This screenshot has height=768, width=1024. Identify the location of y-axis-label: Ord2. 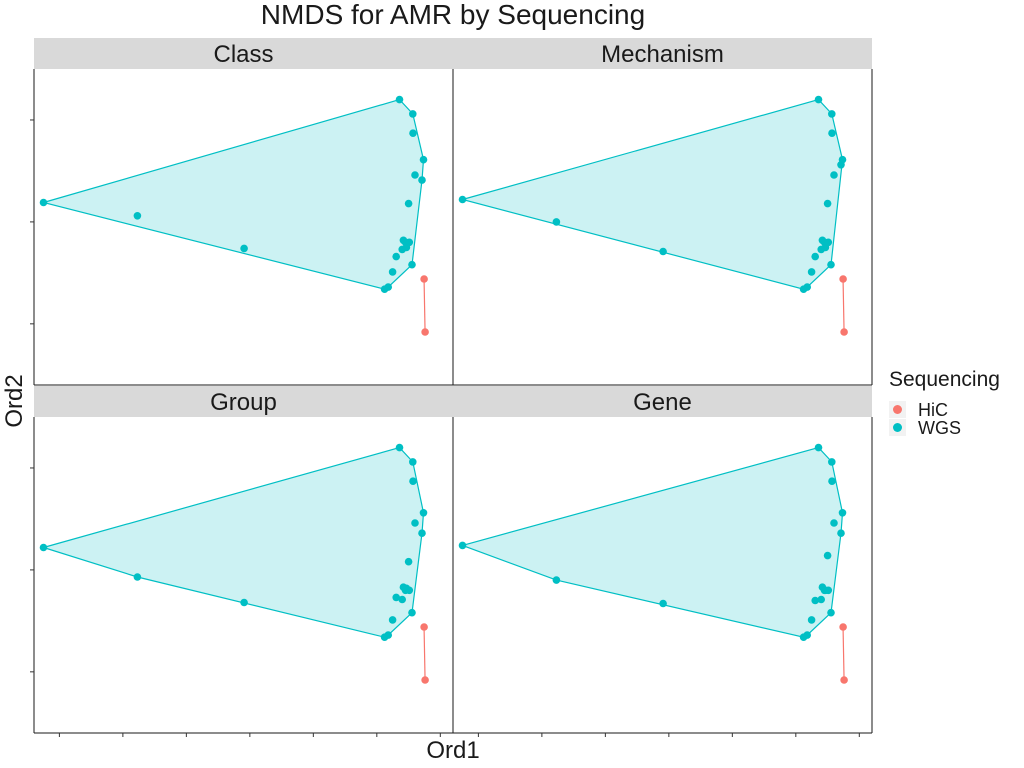
(14, 400).